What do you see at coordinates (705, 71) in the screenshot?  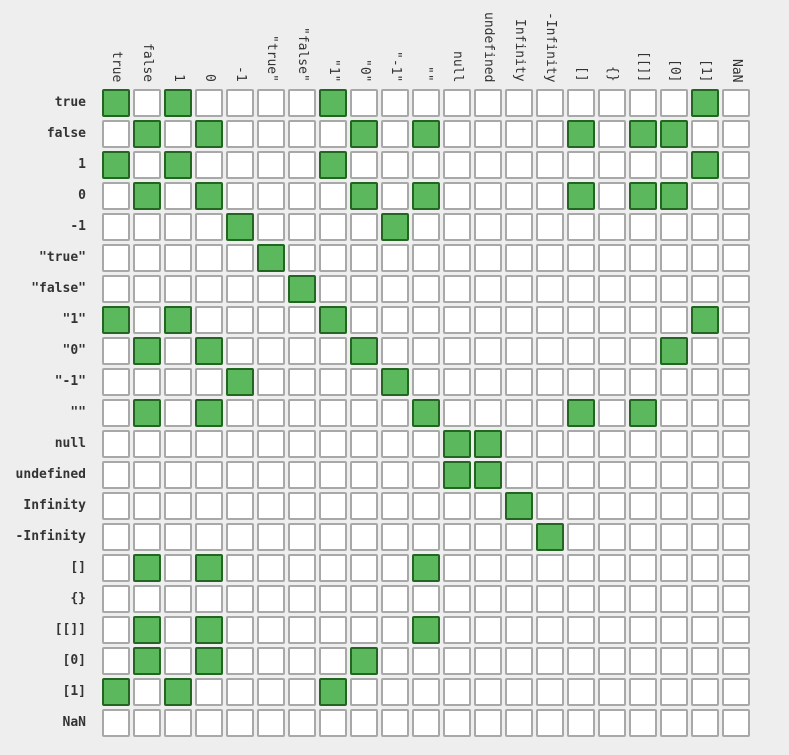 I see `column-label: [1]` at bounding box center [705, 71].